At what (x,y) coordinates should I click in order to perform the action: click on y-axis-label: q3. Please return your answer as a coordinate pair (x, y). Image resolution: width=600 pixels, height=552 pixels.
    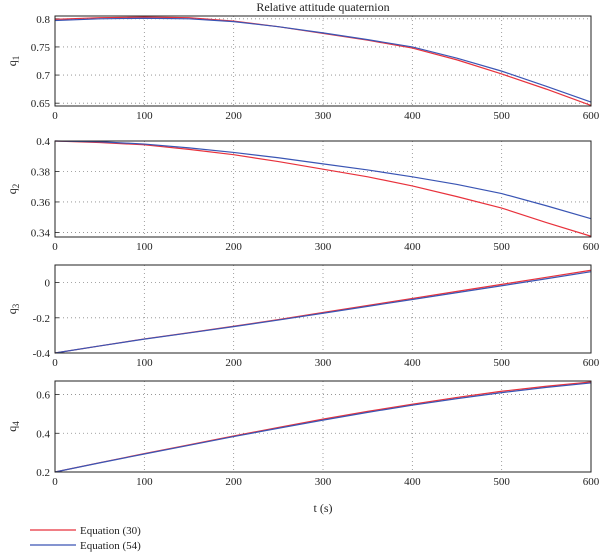
    Looking at the image, I should click on (13, 308).